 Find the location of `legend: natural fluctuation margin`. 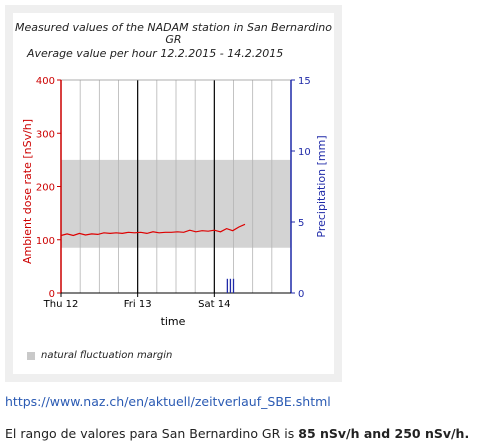

legend: natural fluctuation margin is located at coordinates (99, 355).